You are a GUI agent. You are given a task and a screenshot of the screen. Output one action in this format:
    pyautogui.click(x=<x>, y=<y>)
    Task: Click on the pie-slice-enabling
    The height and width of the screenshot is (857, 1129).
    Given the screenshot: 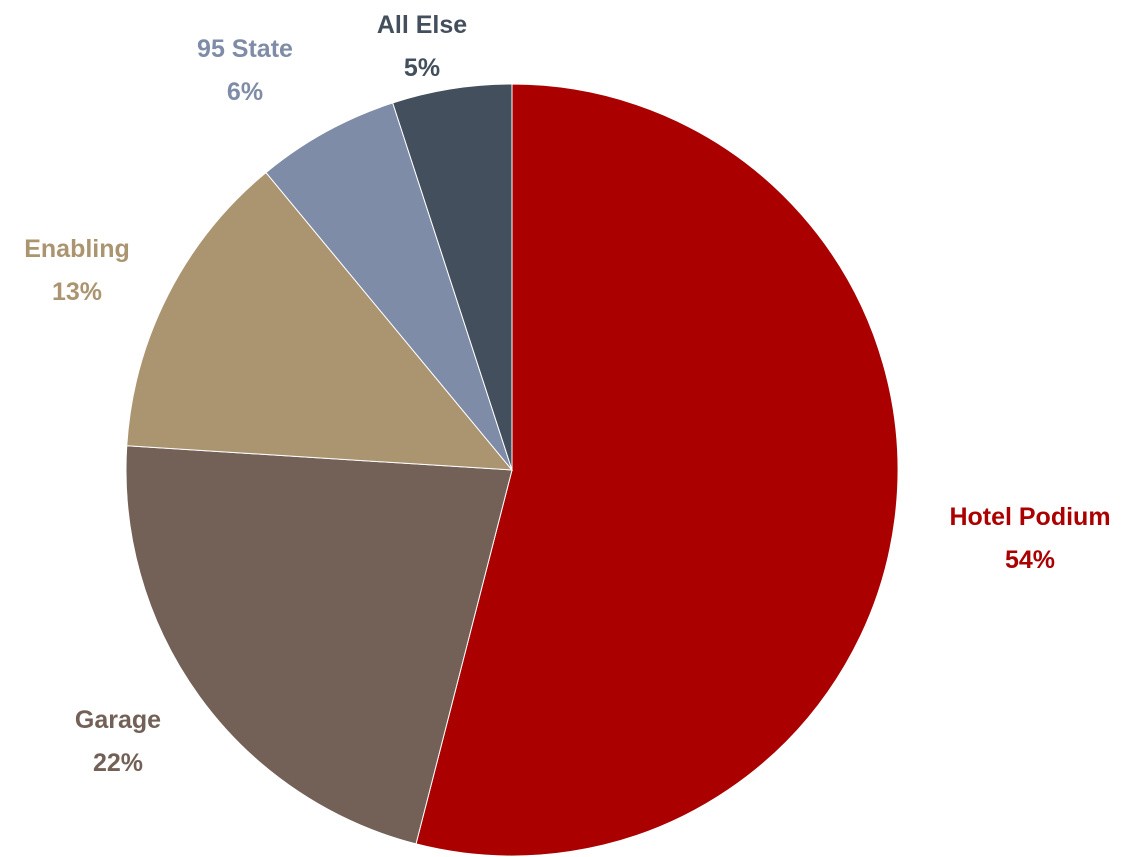 What is the action you would take?
    pyautogui.click(x=320, y=321)
    